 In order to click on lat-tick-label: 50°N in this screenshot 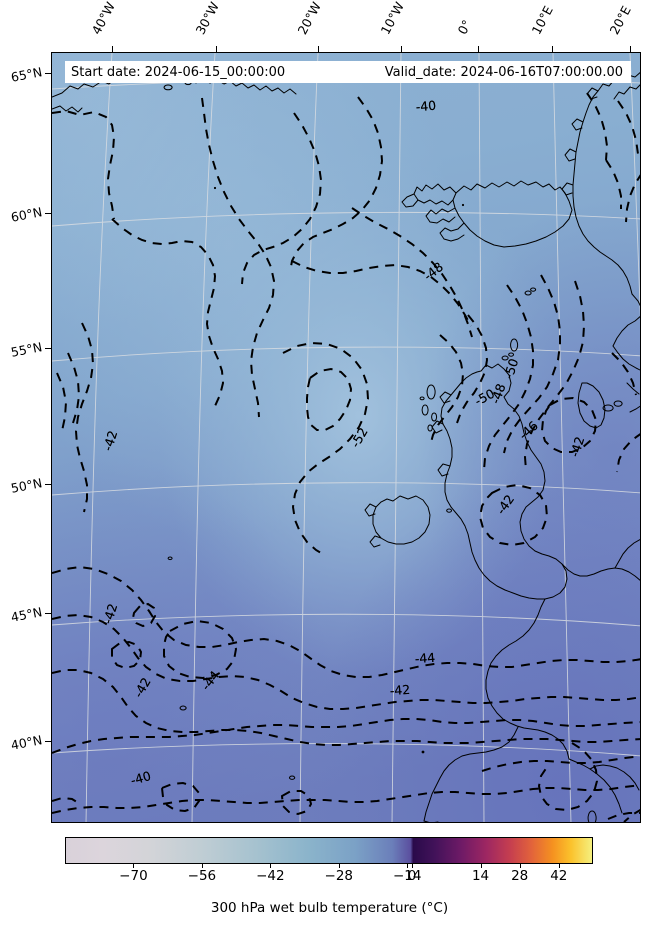, I will do `click(26, 485)`.